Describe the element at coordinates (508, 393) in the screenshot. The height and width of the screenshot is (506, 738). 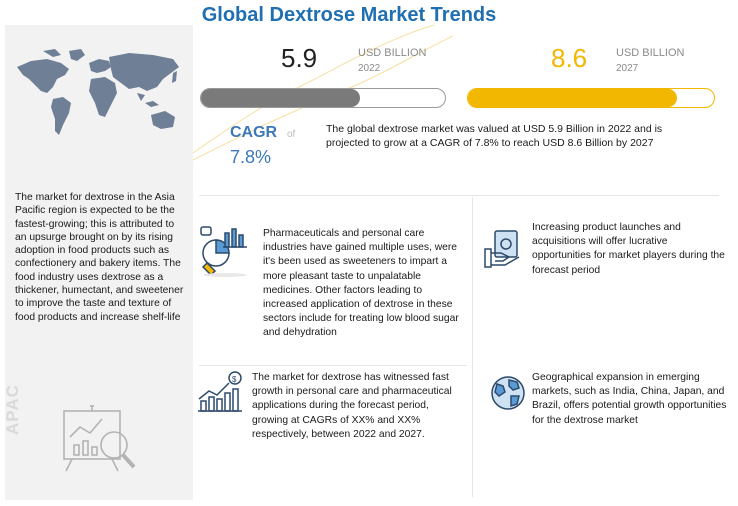
I see `globe-icon` at that location.